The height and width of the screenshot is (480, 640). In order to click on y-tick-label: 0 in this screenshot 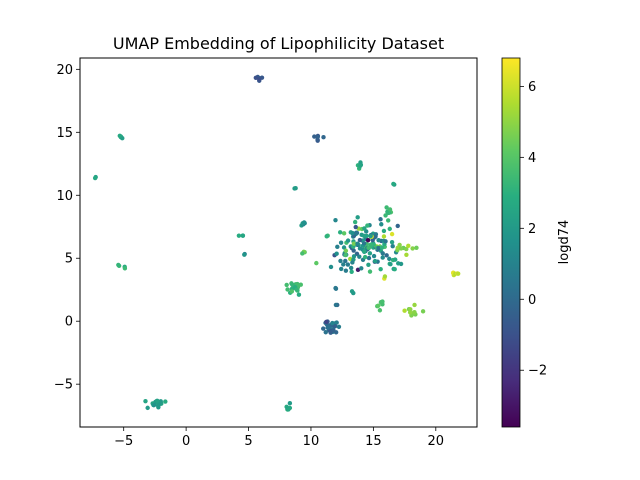, I will do `click(69, 322)`.